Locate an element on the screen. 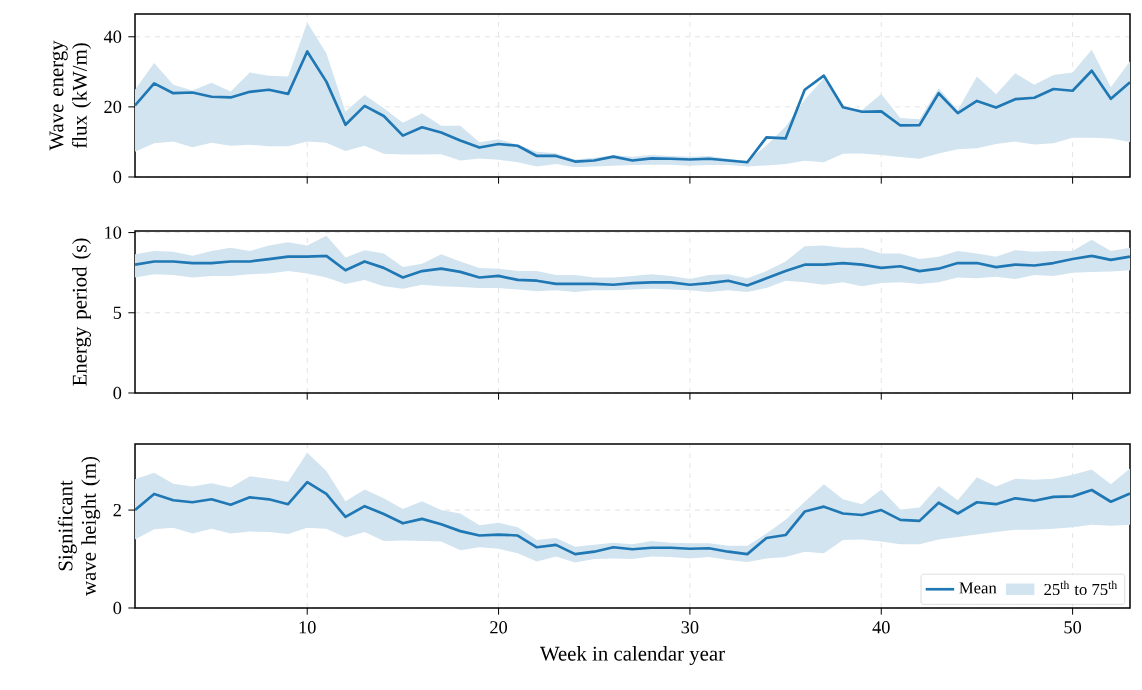  y-axis-title: Significant wave height (m) is located at coordinates (79, 526).